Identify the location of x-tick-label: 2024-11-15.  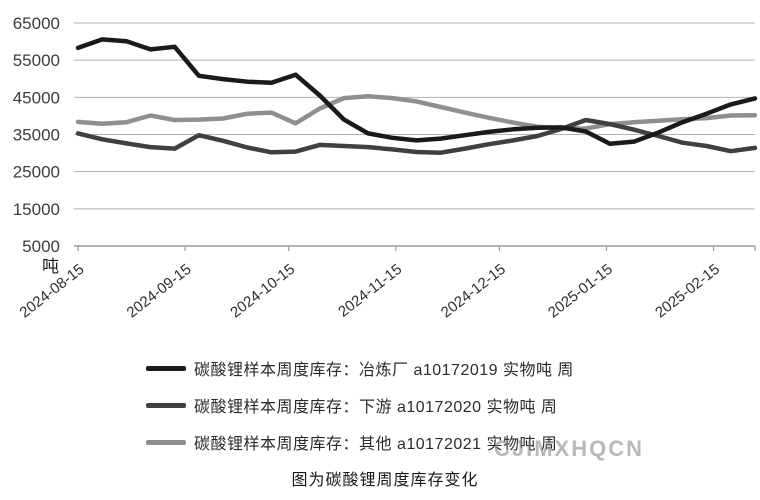
(370, 291).